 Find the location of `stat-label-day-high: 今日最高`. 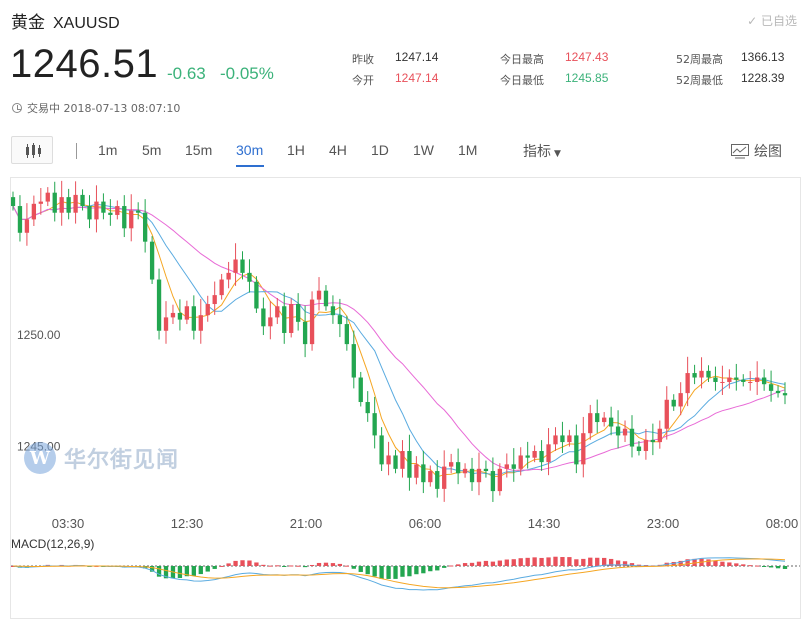

stat-label-day-high: 今日最高 is located at coordinates (522, 59).